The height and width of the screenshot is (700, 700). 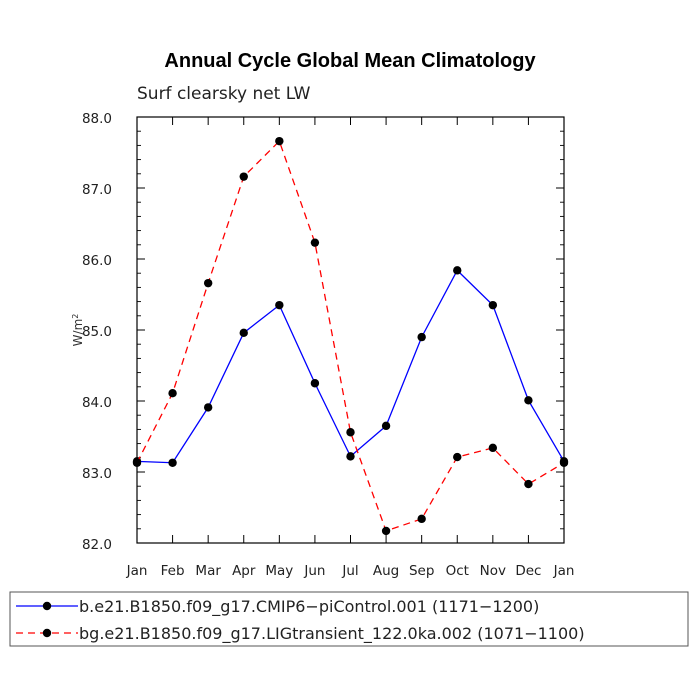 What do you see at coordinates (457, 571) in the screenshot?
I see `x-tick-label: Oct` at bounding box center [457, 571].